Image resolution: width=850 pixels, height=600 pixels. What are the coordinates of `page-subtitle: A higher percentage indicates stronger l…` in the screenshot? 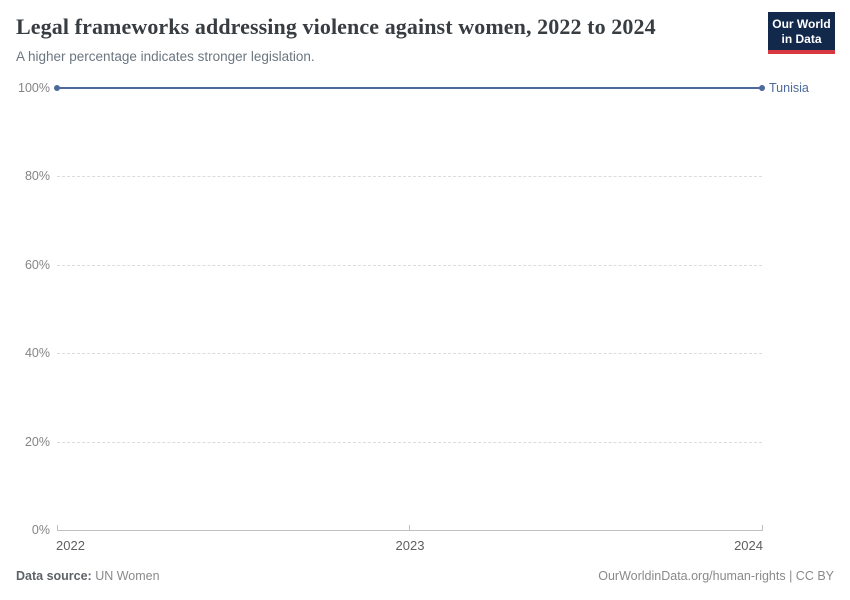 It's located at (165, 56).